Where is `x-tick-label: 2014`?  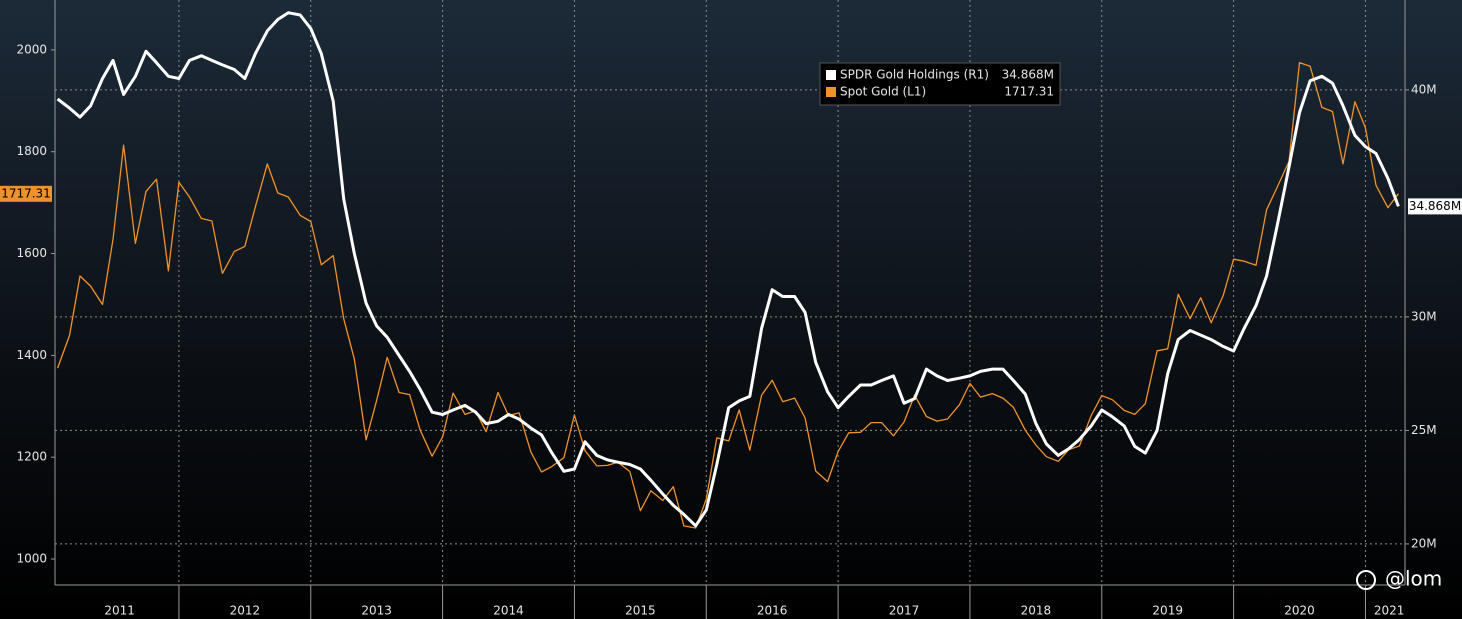
x-tick-label: 2014 is located at coordinates (508, 611).